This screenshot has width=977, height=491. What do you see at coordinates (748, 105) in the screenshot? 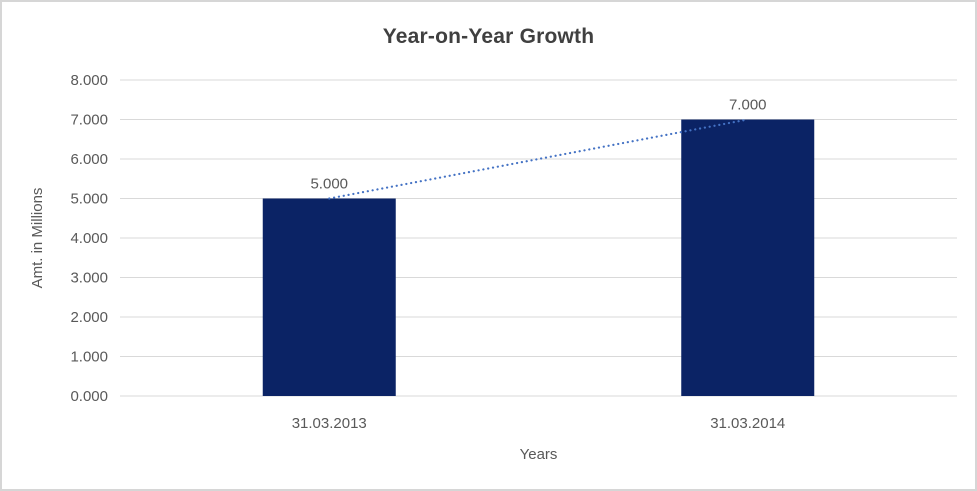
I see `bar-data-label: 7.000` at bounding box center [748, 105].